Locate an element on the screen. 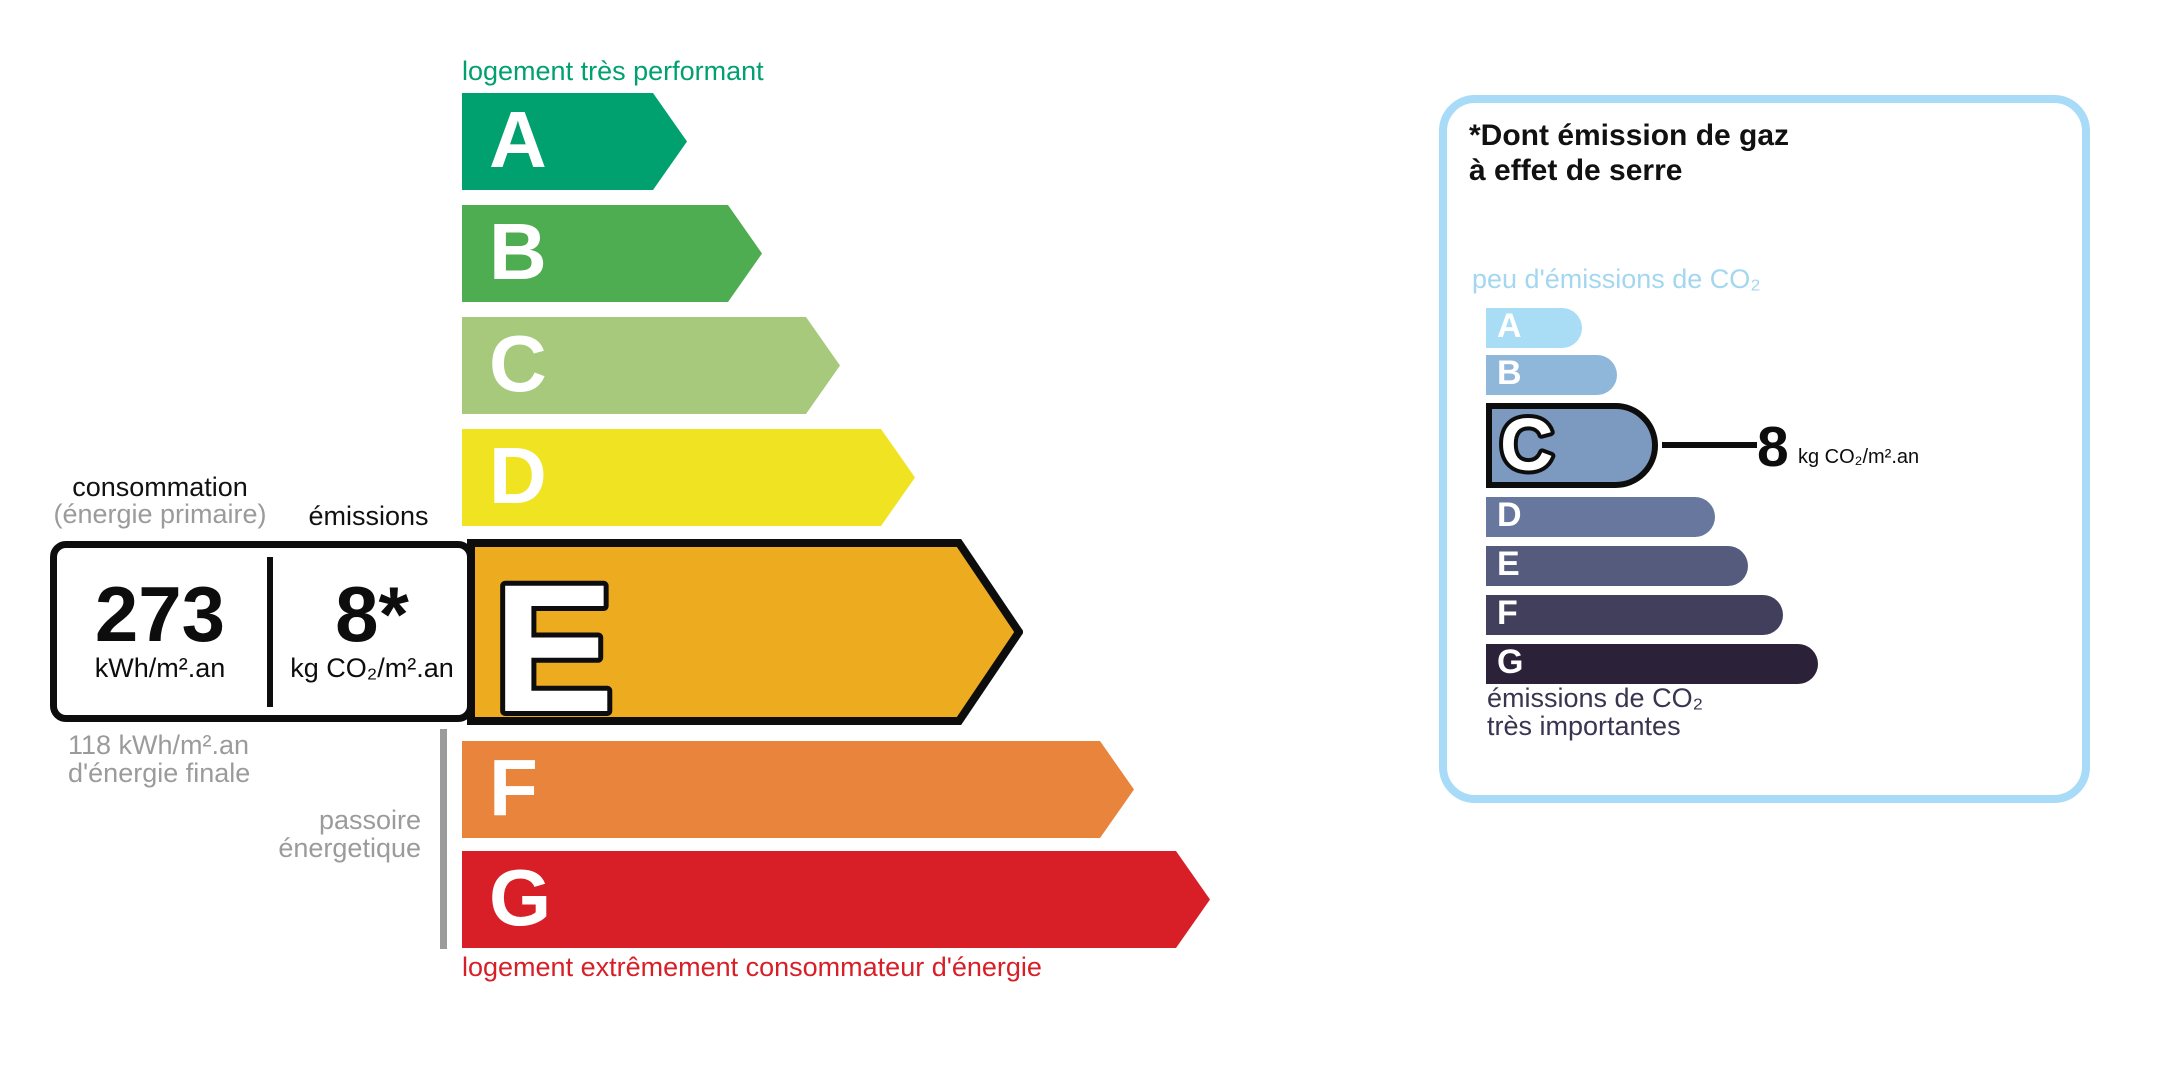 This screenshot has width=2169, height=1079. final-energy-note: 118 kWh/m².an d'énergie finale is located at coordinates (159, 759).